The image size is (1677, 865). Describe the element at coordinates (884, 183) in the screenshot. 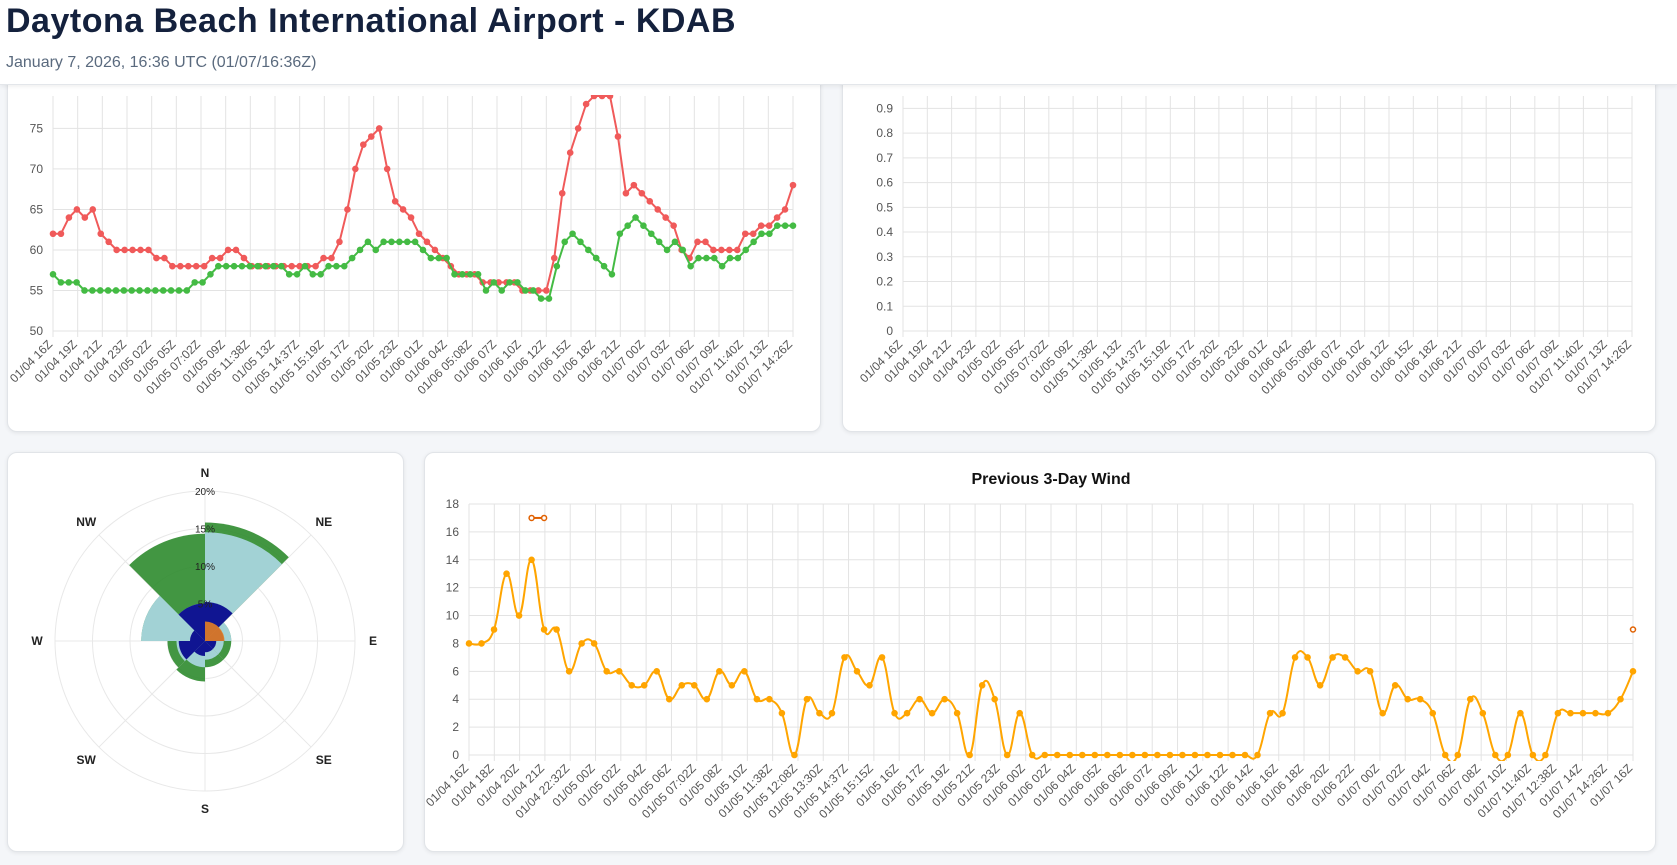

I see `y-tick-label: 0.6` at that location.